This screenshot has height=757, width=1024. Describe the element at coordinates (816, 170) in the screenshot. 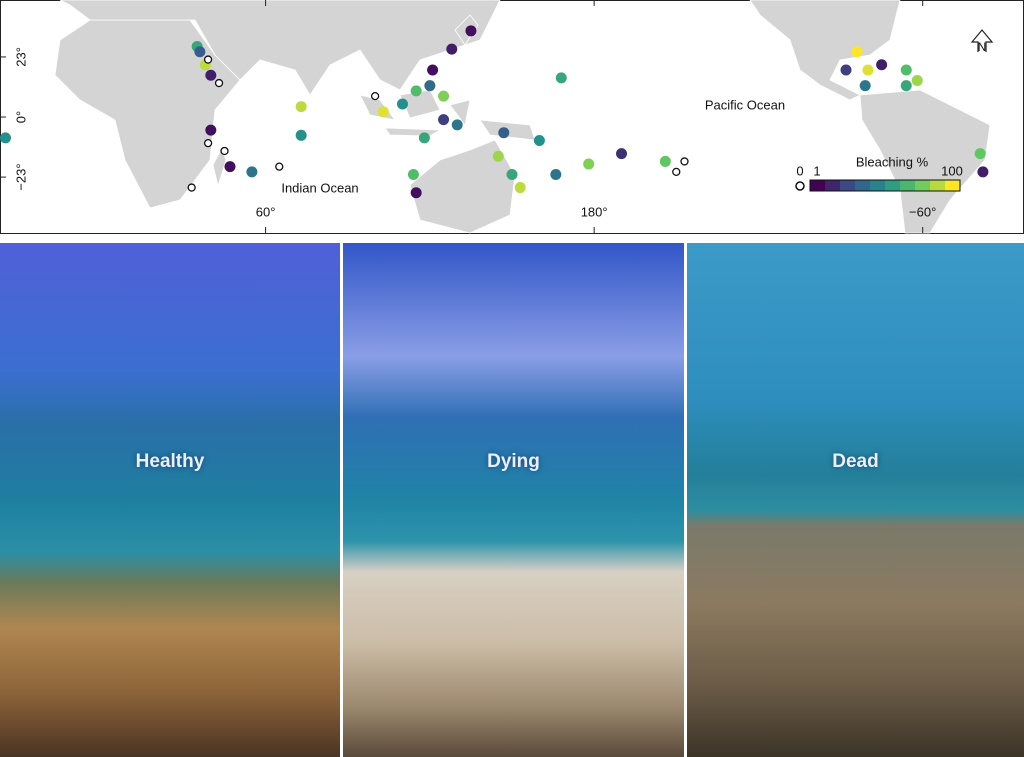

I see `legend-tick-label: 1` at that location.